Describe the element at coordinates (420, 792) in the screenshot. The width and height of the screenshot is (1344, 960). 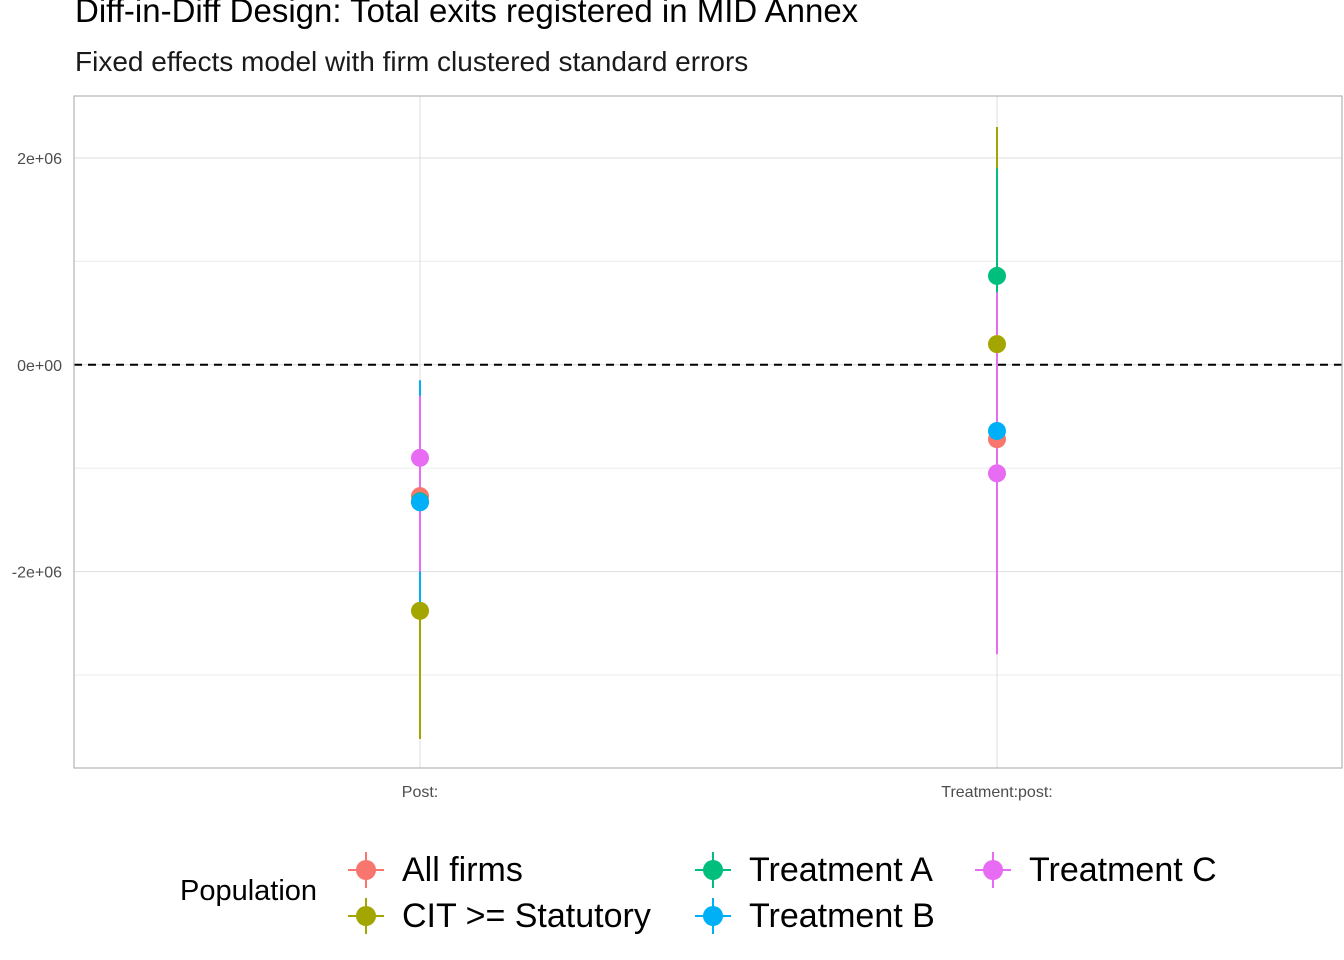
I see `x-tick-label: Post:` at that location.